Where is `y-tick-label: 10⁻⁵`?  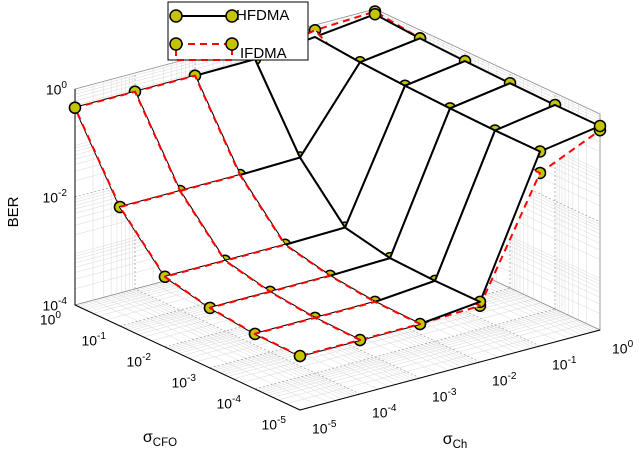 y-tick-label: 10⁻⁵ is located at coordinates (324, 428).